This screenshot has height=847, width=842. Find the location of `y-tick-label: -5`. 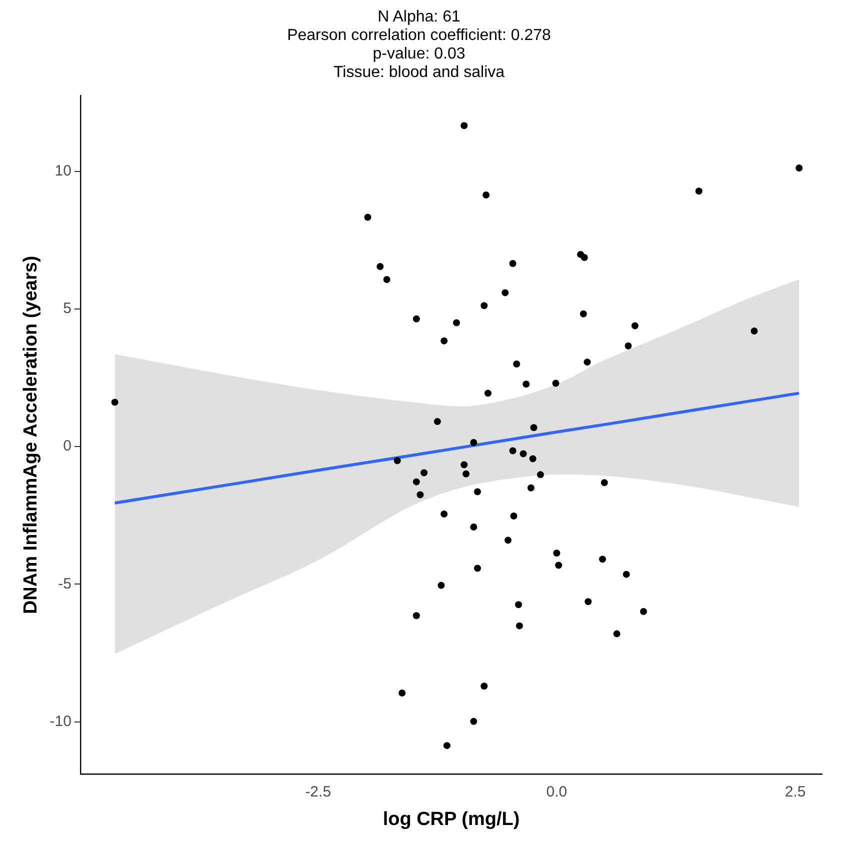

y-tick-label: -5 is located at coordinates (65, 583).